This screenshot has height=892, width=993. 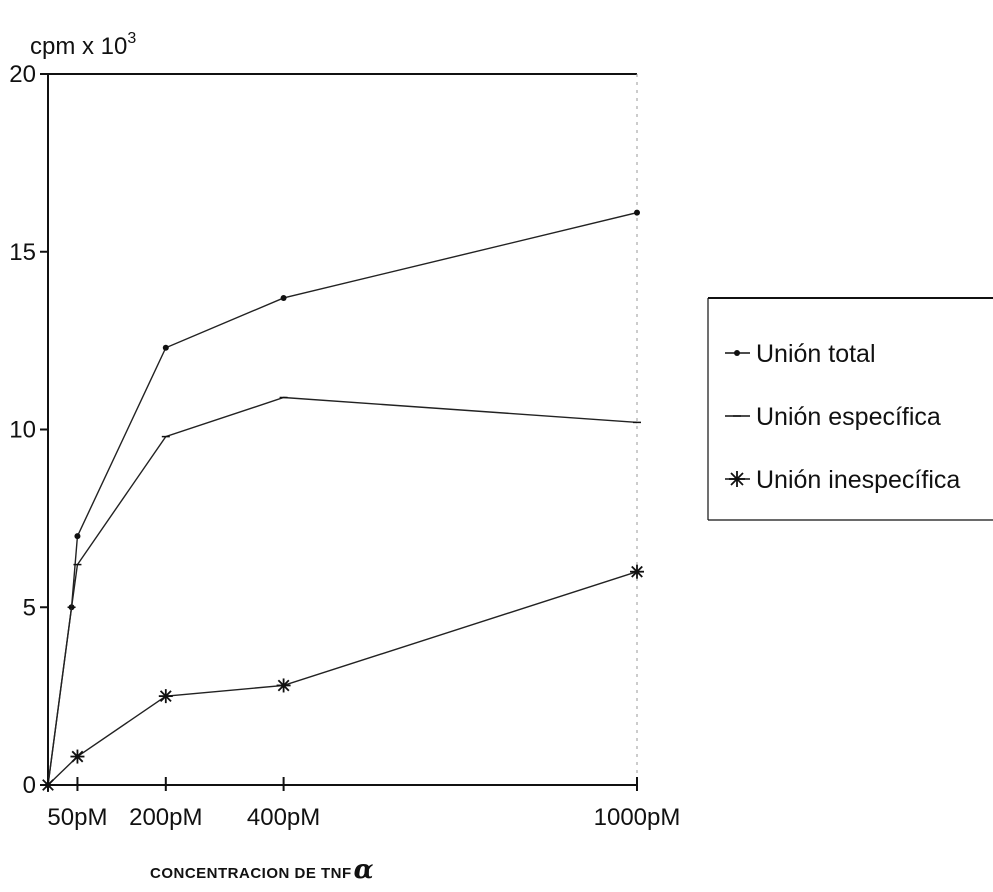 I want to click on series-line, so click(x=342, y=678).